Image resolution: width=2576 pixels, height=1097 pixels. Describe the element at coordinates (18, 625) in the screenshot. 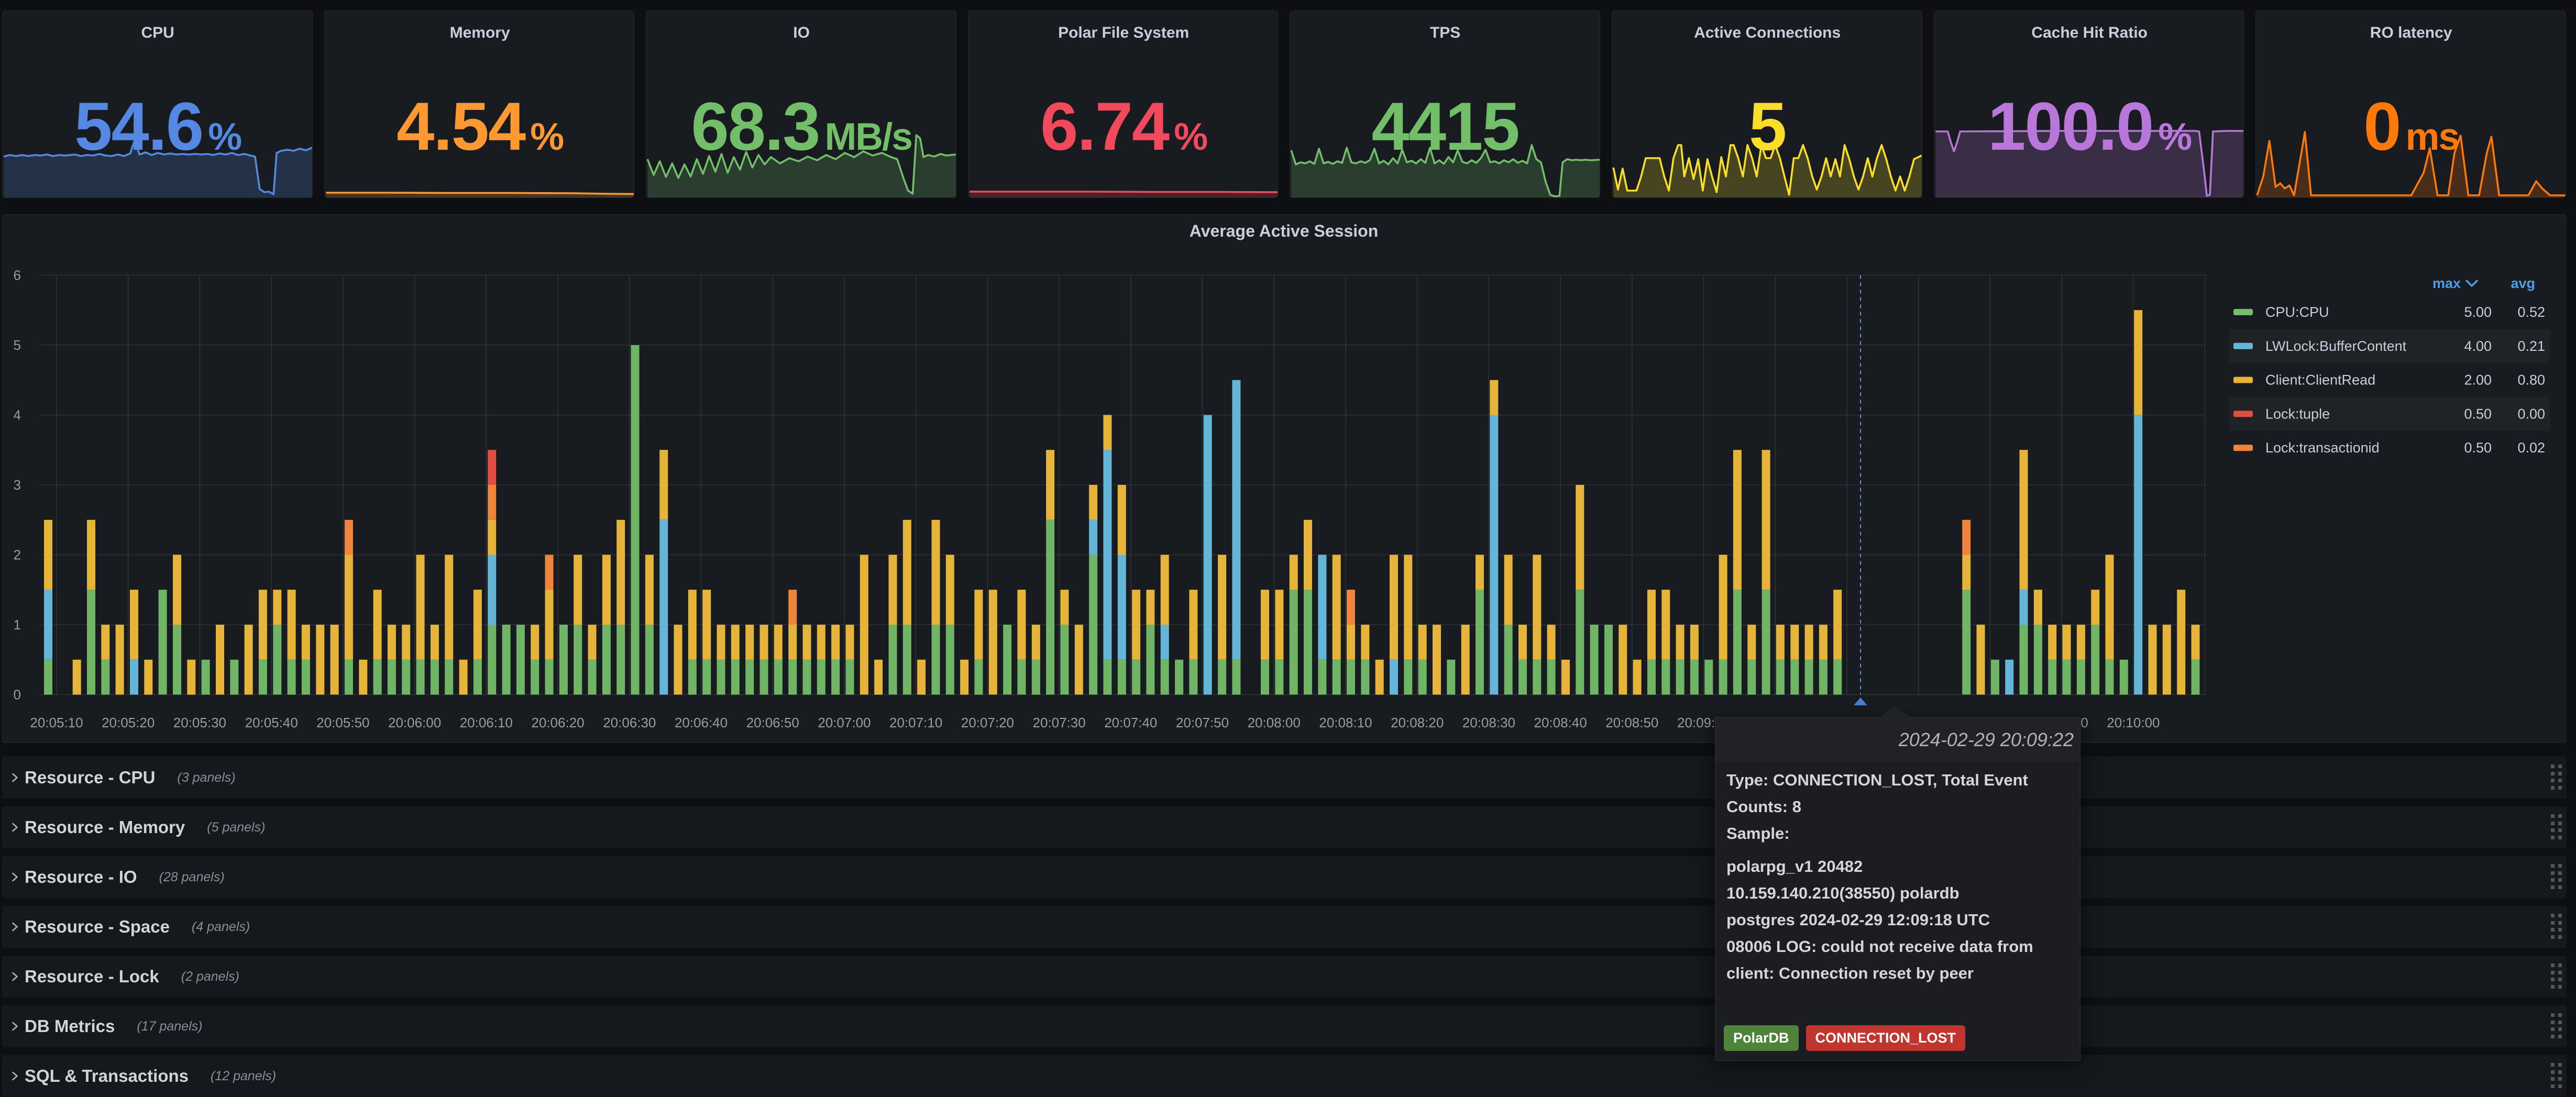

I see `svg-text: 1` at that location.